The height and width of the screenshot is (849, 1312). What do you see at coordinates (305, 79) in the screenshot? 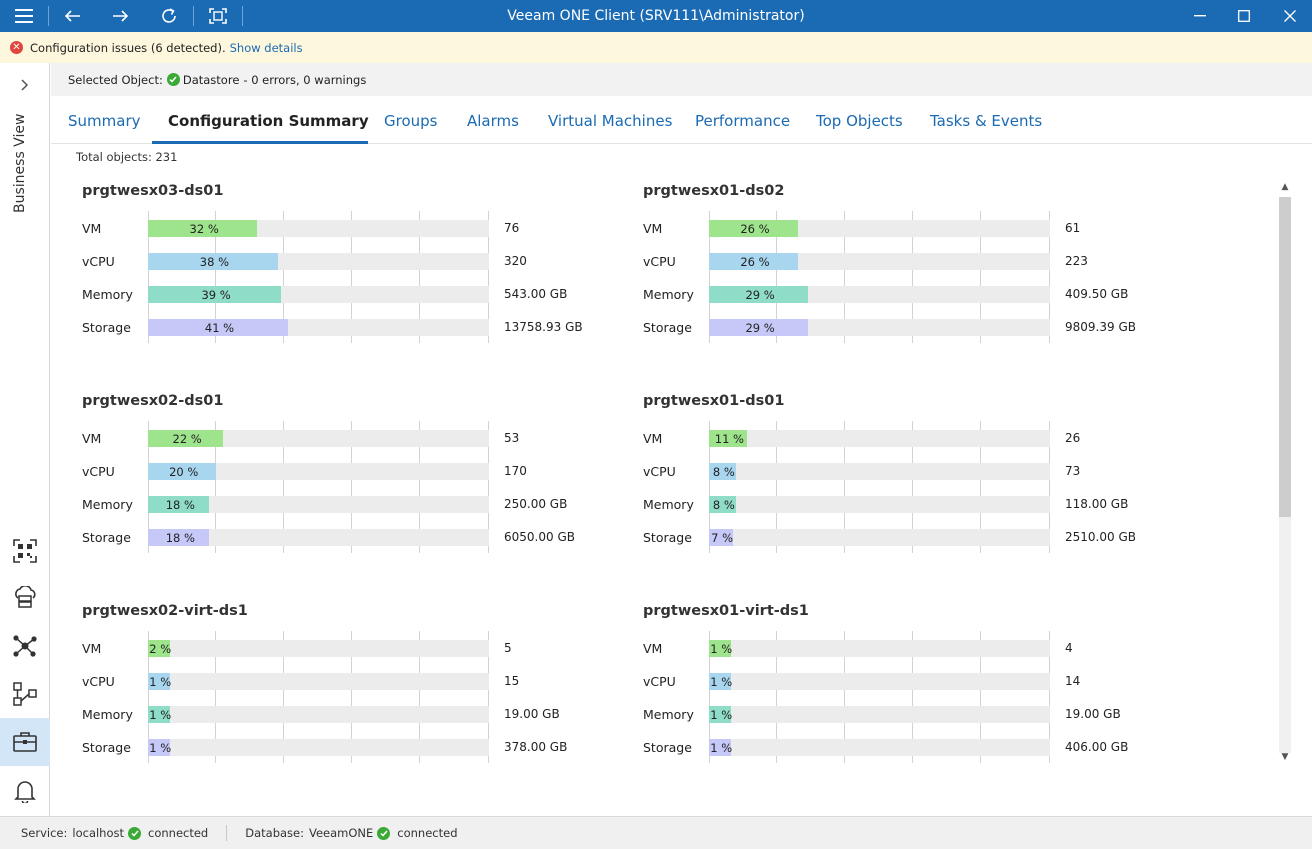
I see `selected-object-summary: - 0 errors, 0 warnings` at bounding box center [305, 79].